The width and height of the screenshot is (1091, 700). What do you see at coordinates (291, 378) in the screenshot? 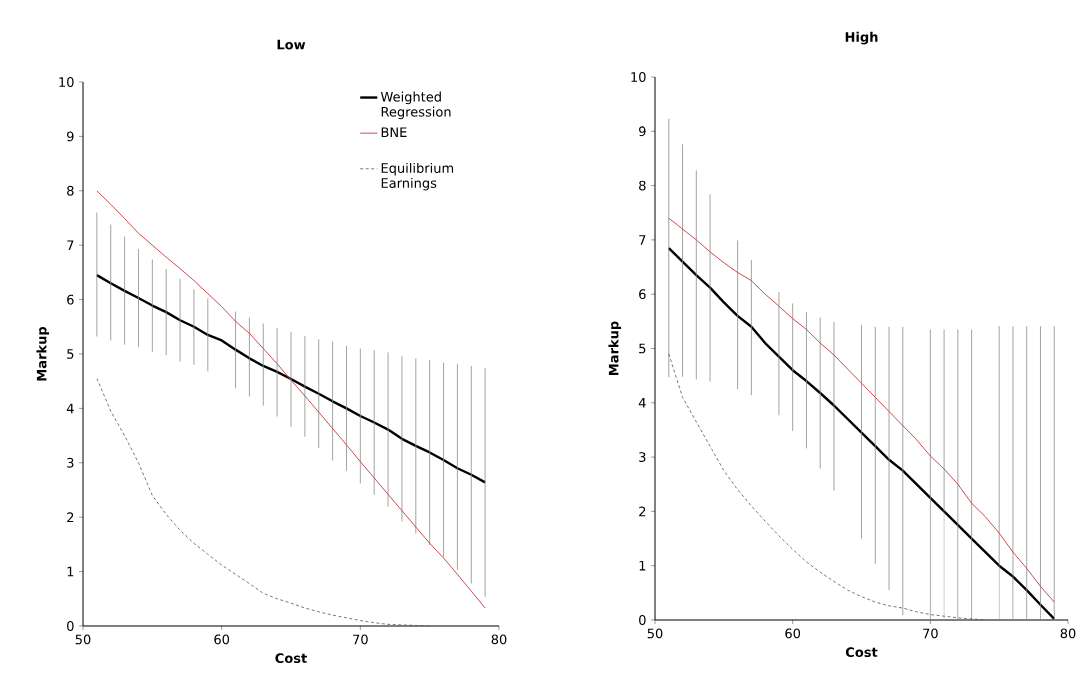
I see `line-series` at bounding box center [291, 378].